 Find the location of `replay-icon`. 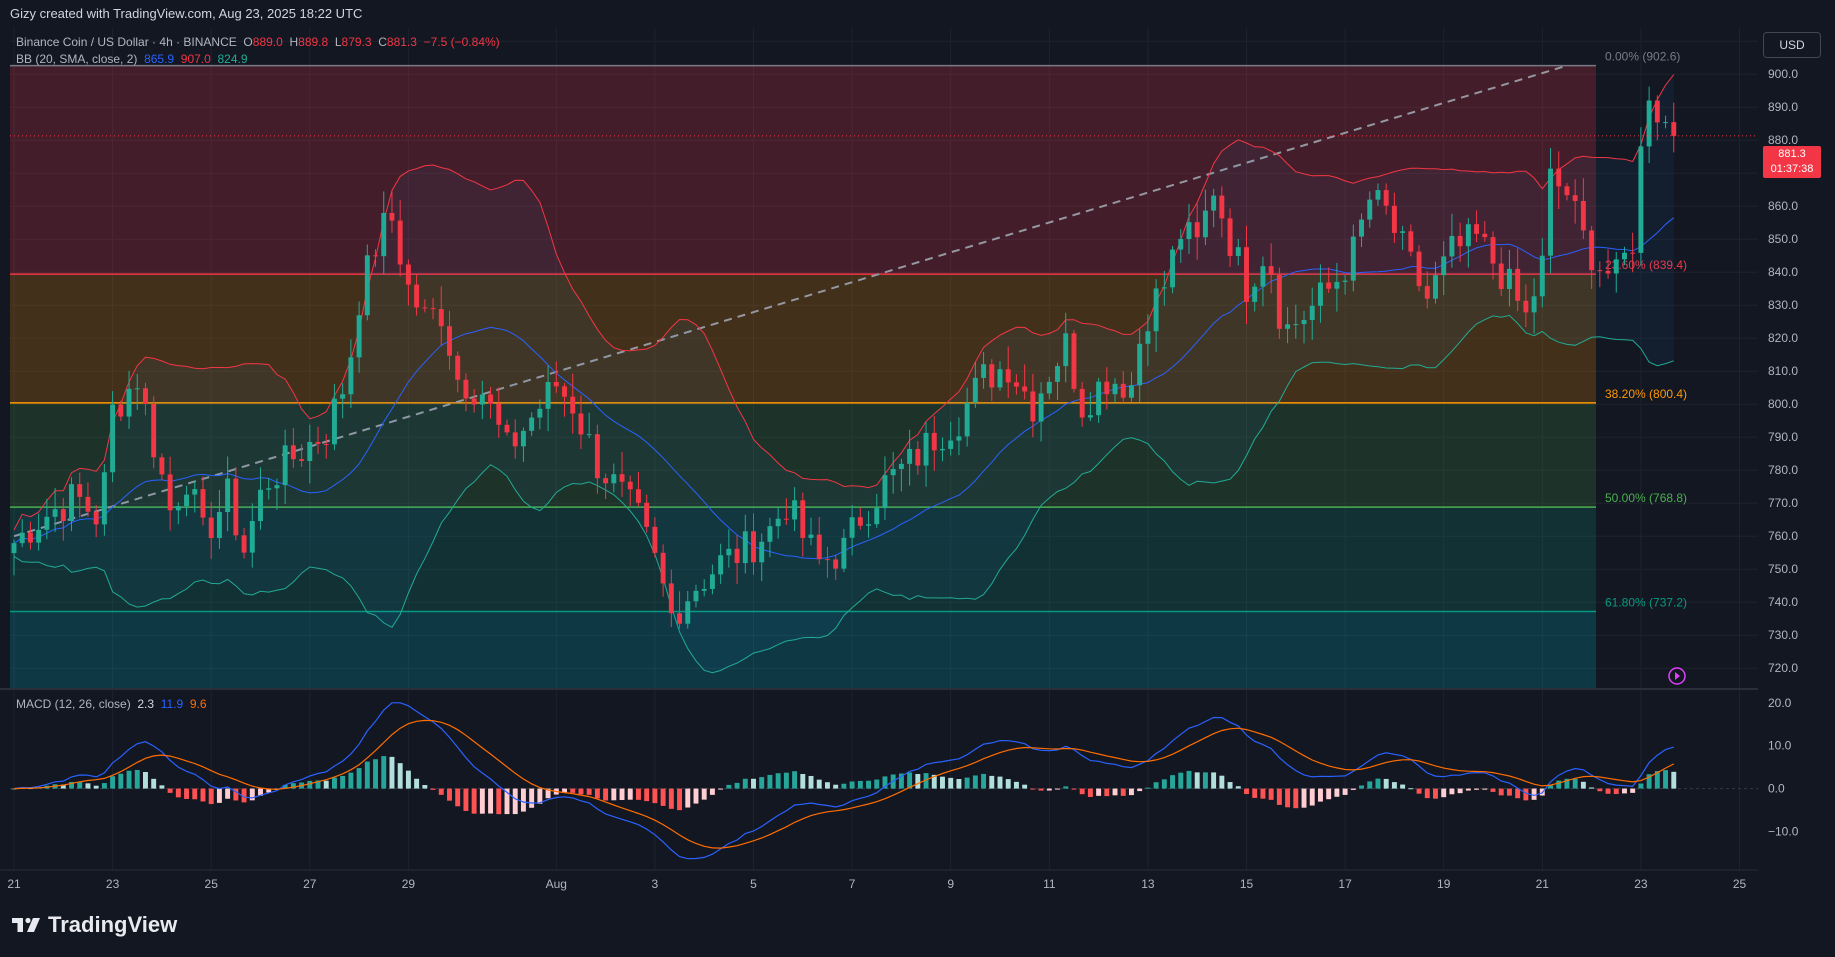

replay-icon is located at coordinates (1677, 676).